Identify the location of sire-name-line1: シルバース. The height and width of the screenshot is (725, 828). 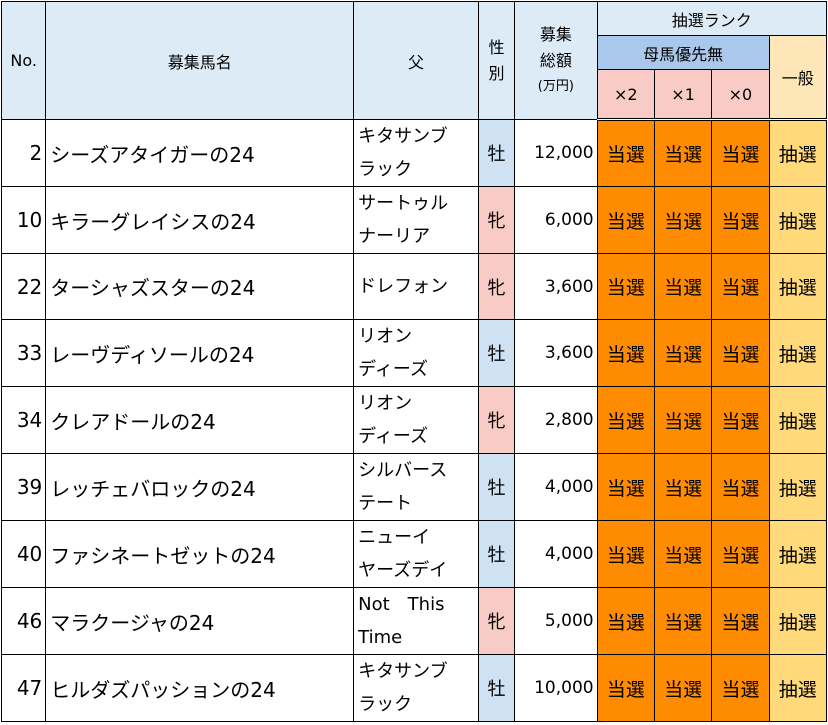
(403, 470).